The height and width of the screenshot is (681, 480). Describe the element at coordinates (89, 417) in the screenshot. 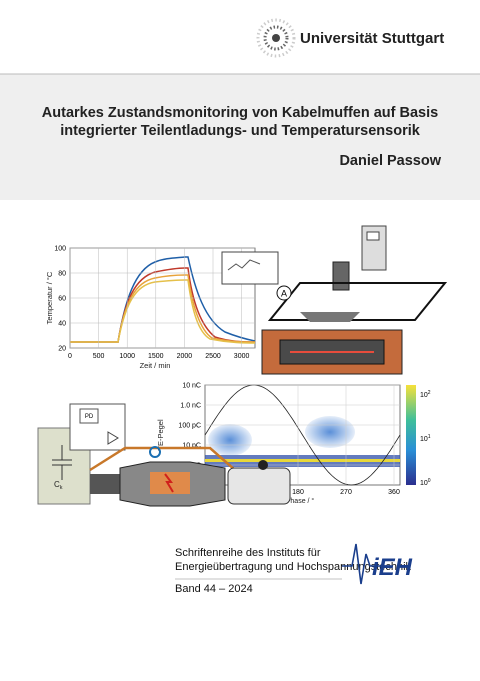

I see `detector-label: PD` at that location.